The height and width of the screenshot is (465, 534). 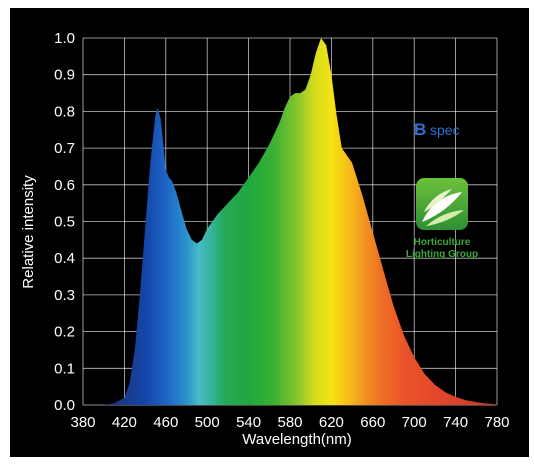 I want to click on x-tick-label: 420, so click(x=124, y=422).